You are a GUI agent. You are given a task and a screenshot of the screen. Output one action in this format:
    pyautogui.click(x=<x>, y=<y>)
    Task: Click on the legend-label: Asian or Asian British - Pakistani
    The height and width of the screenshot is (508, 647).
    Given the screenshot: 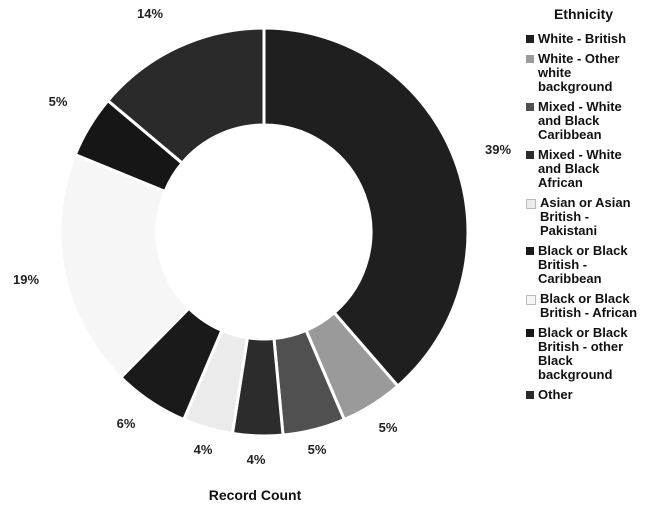 What is the action you would take?
    pyautogui.click(x=585, y=216)
    